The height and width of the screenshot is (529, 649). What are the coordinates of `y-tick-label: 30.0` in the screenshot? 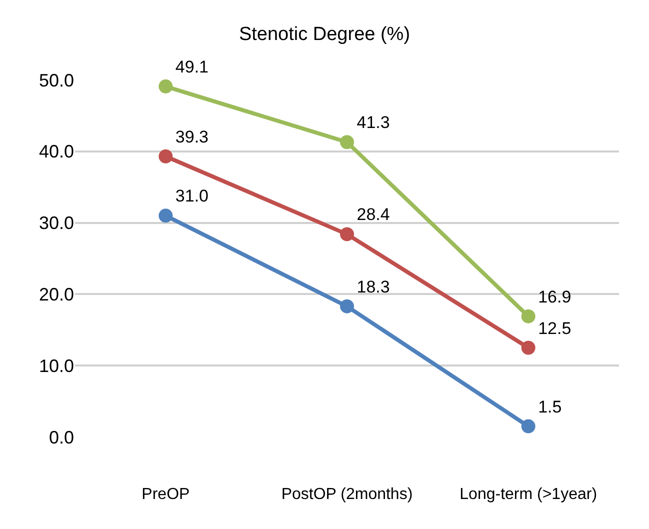 It's located at (56, 223).